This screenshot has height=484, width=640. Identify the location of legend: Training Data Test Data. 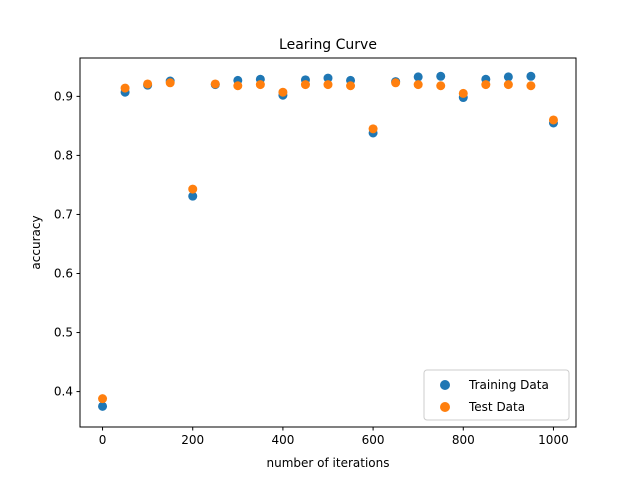
(496, 395).